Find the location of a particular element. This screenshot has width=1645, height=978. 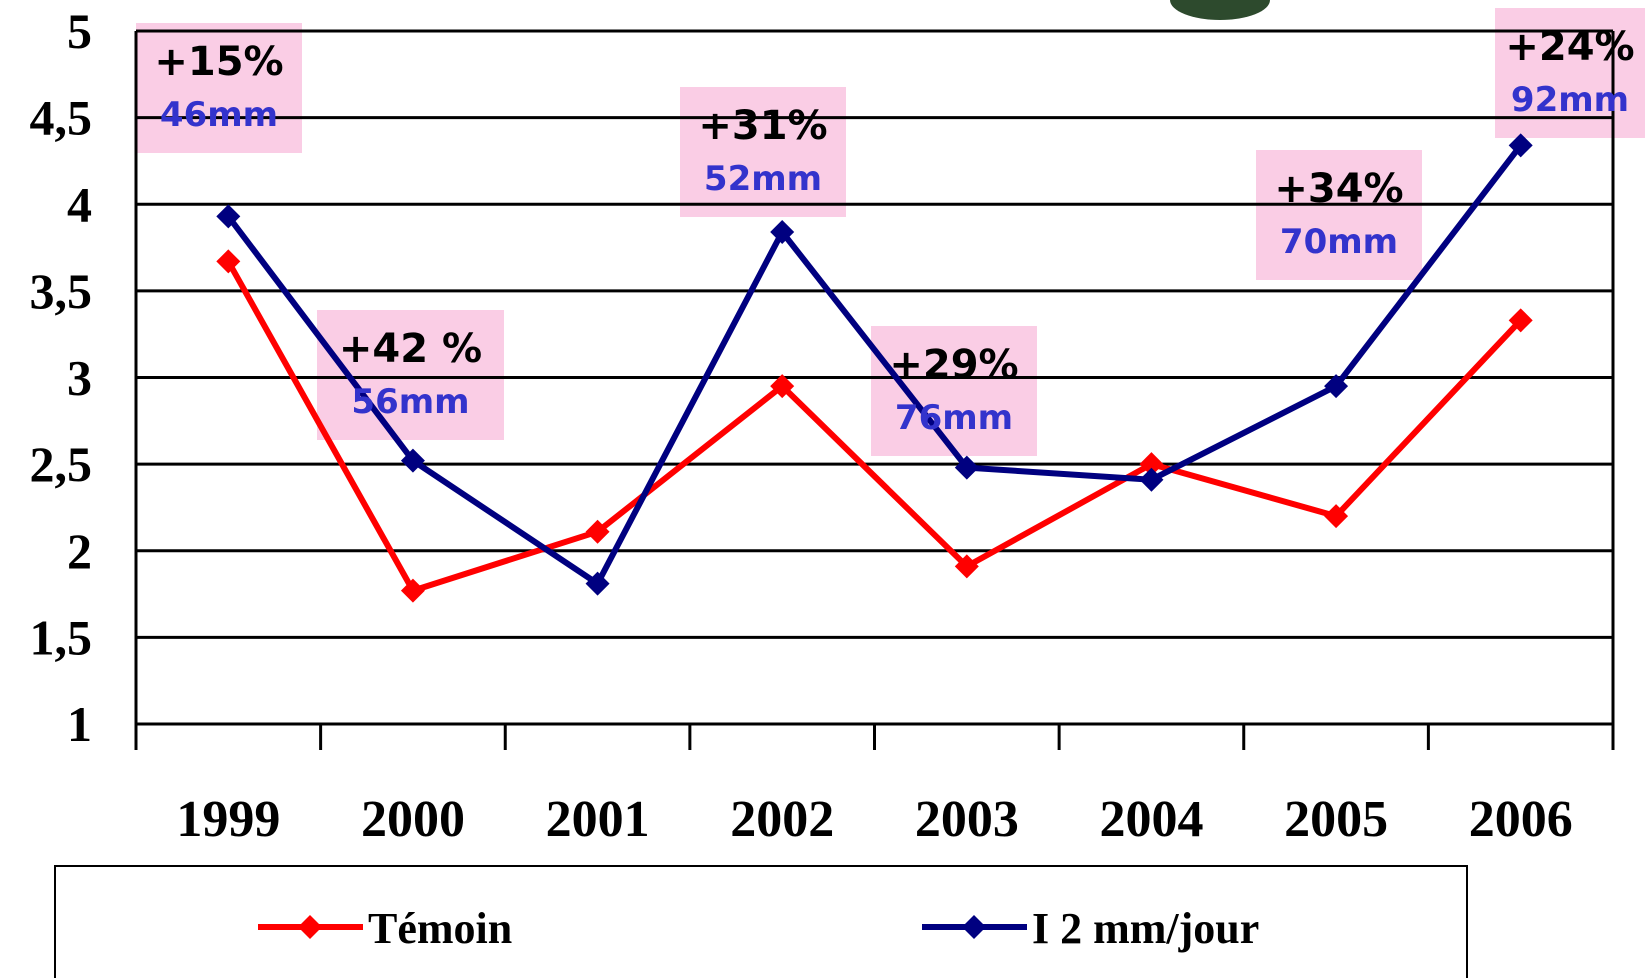

x-tick-label: 2000 is located at coordinates (413, 819).